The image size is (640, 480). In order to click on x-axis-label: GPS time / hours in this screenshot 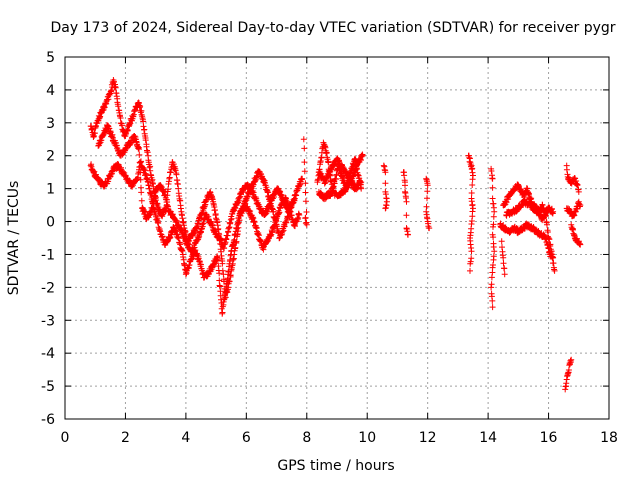, I will do `click(335, 466)`.